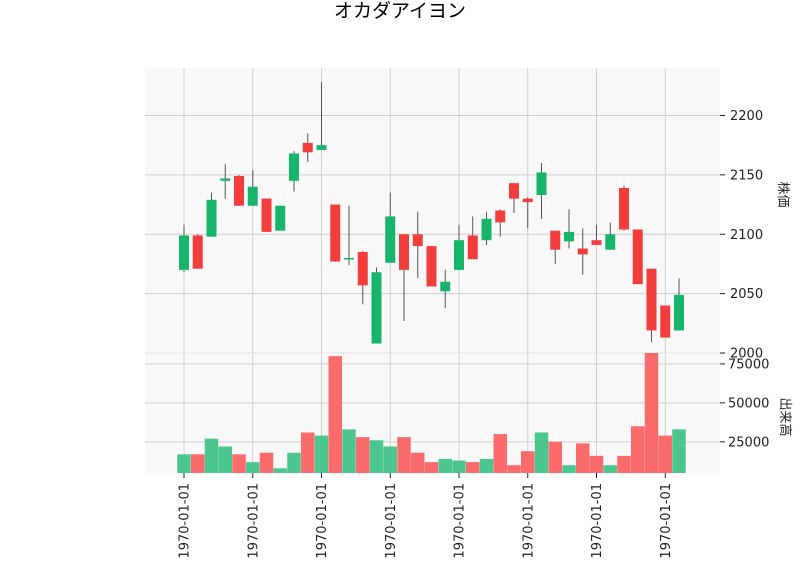 This screenshot has width=800, height=575. Describe the element at coordinates (746, 116) in the screenshot. I see `price-tick-label: 2200` at that location.